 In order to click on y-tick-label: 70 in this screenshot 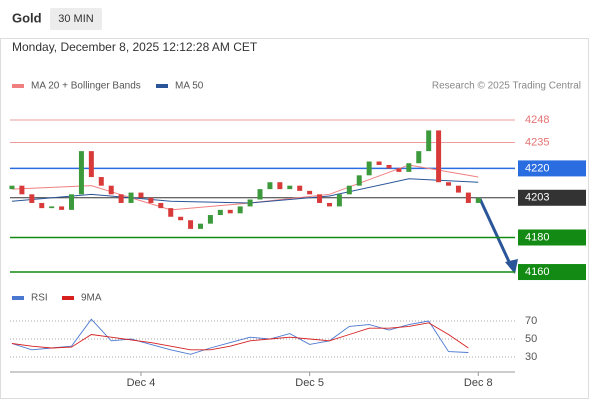, I will do `click(531, 321)`.